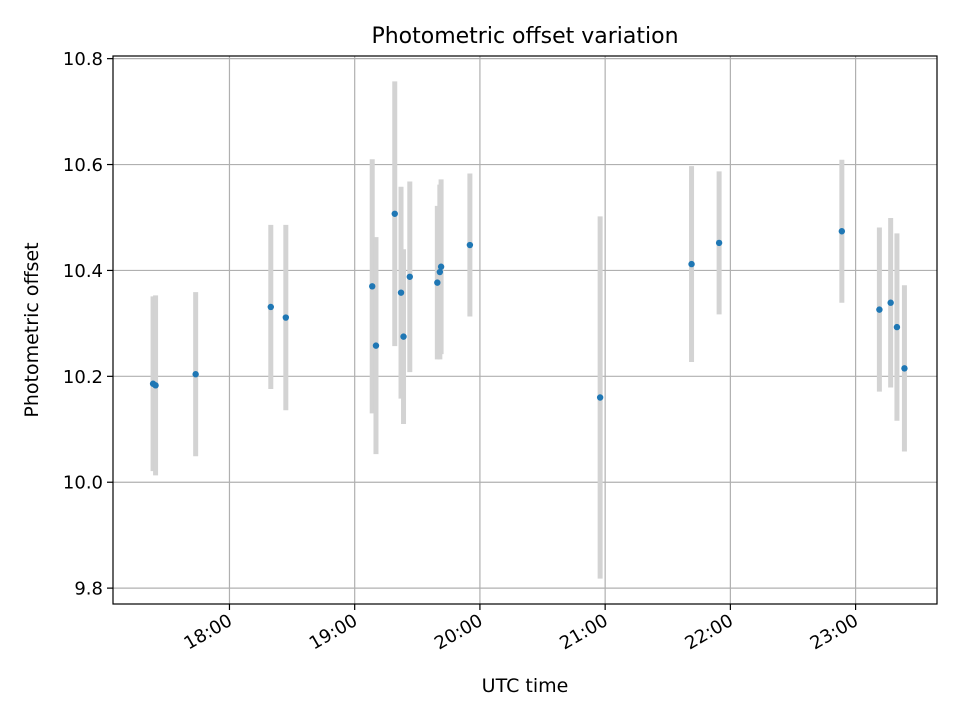  I want to click on y-tick-label: 10.2, so click(83, 377).